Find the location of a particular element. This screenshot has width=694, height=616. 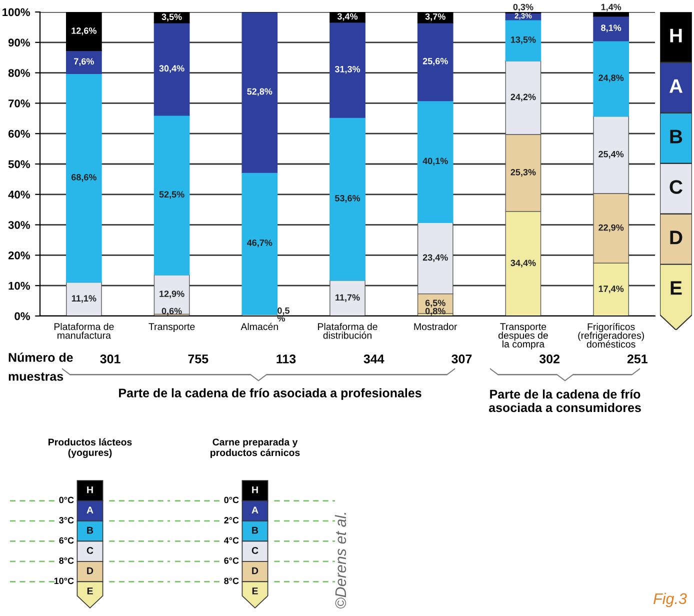

y-tick-label: 50% is located at coordinates (19, 164).